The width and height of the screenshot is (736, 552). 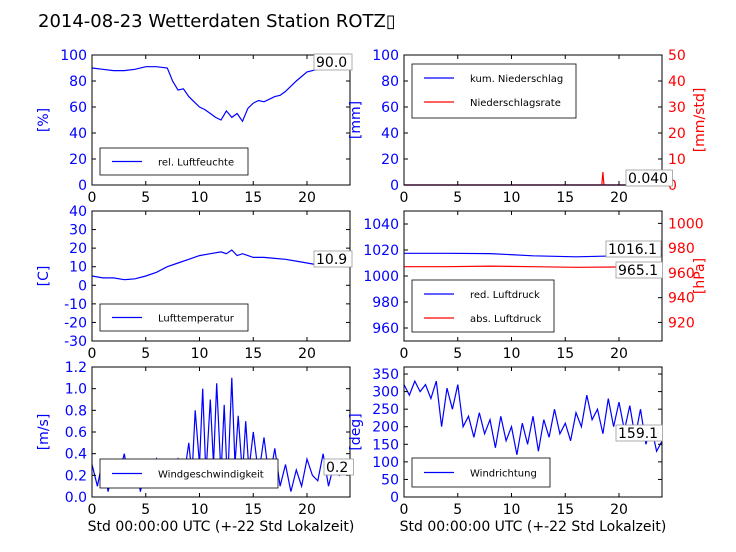 What do you see at coordinates (677, 160) in the screenshot?
I see `y2-tick-label: 10` at bounding box center [677, 160].